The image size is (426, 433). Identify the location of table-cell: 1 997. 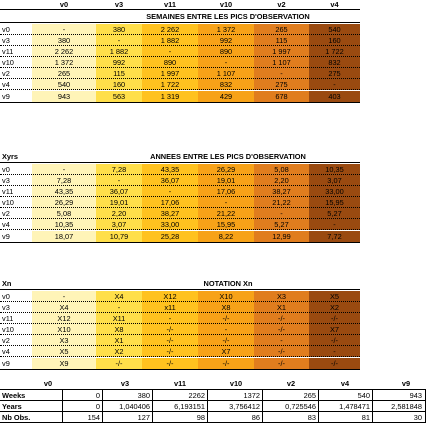
(170, 73).